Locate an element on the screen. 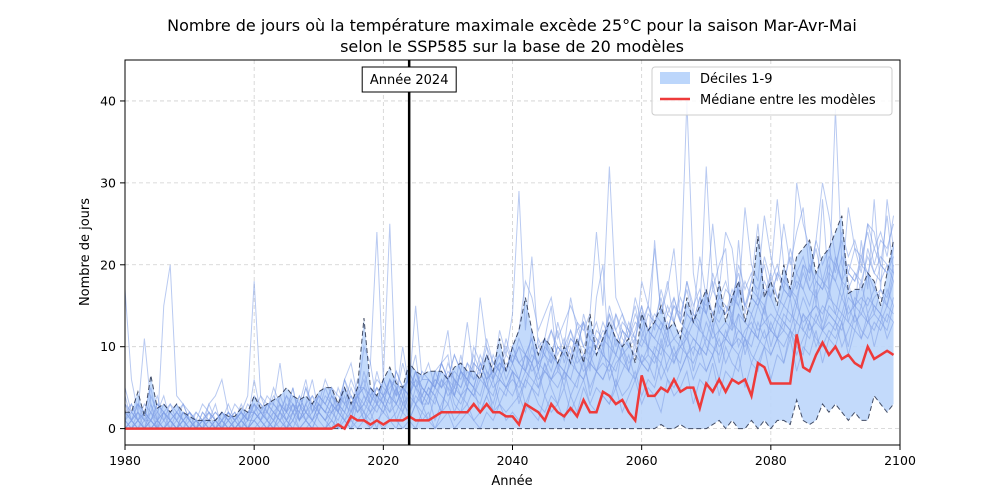  year-annotation-text: Année 2024 is located at coordinates (409, 80).